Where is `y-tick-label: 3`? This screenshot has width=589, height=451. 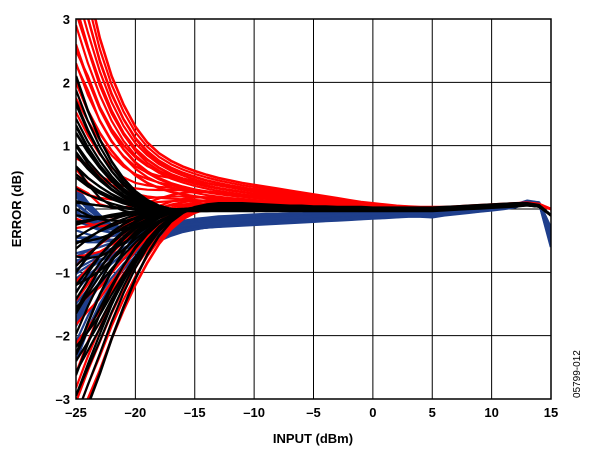
y-tick-label: 3 is located at coordinates (66, 19).